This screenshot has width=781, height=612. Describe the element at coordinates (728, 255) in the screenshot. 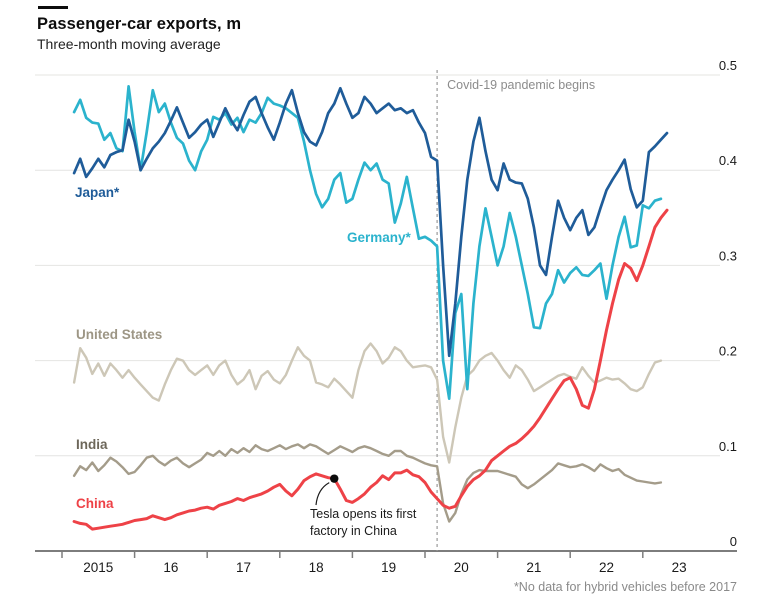

I see `y-tick-label: 0.3` at that location.